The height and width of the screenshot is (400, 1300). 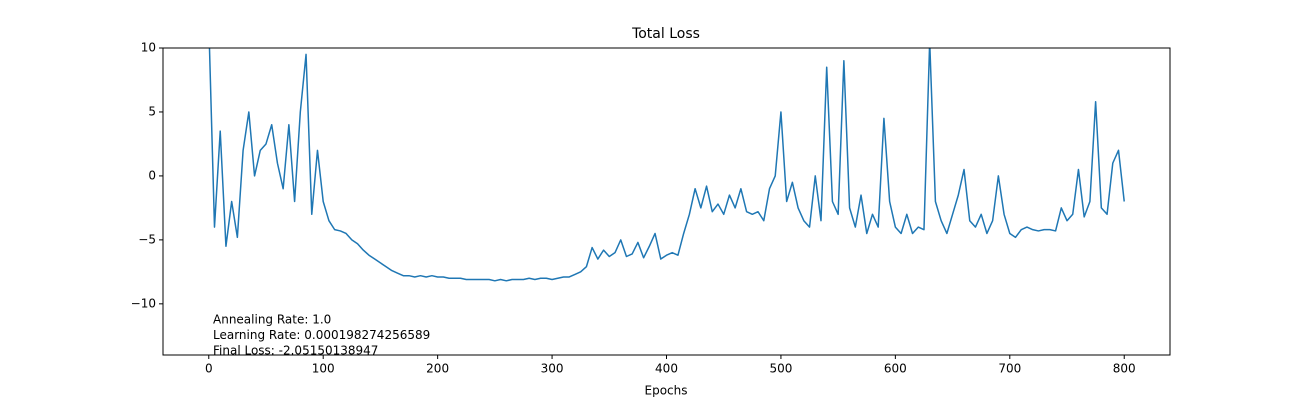 What do you see at coordinates (1009, 369) in the screenshot?
I see `x-tick-label: 700` at bounding box center [1009, 369].